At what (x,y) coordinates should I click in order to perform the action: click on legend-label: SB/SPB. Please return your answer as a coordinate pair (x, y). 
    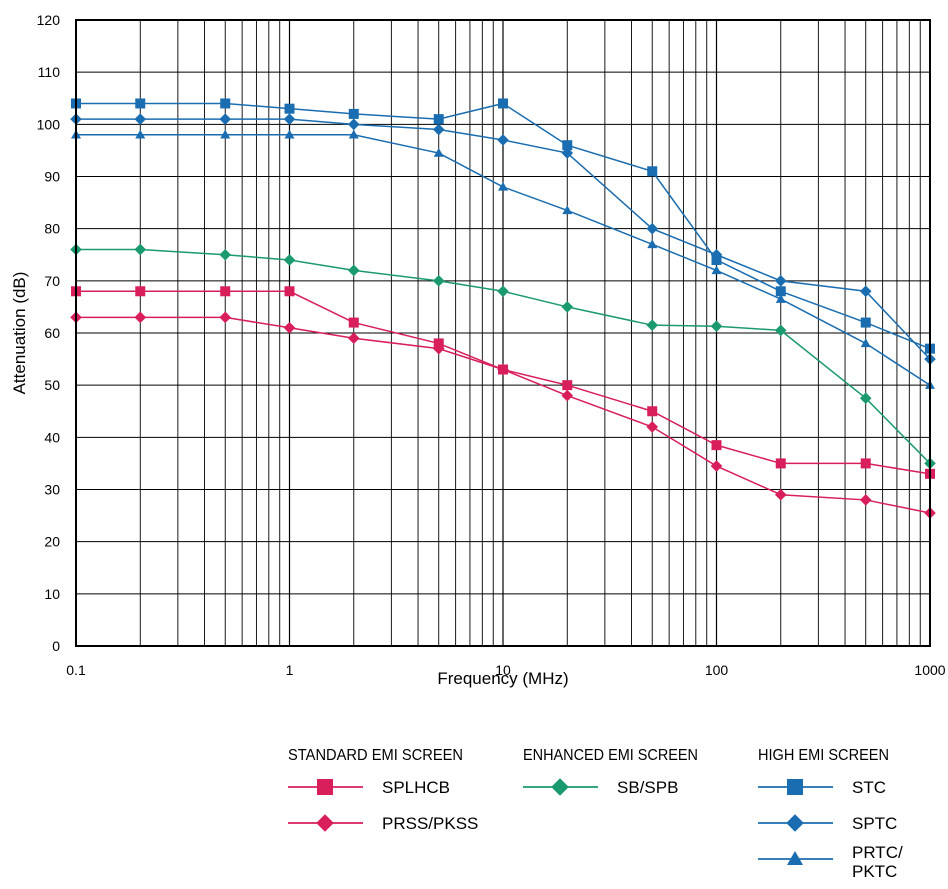
    Looking at the image, I should click on (647, 787).